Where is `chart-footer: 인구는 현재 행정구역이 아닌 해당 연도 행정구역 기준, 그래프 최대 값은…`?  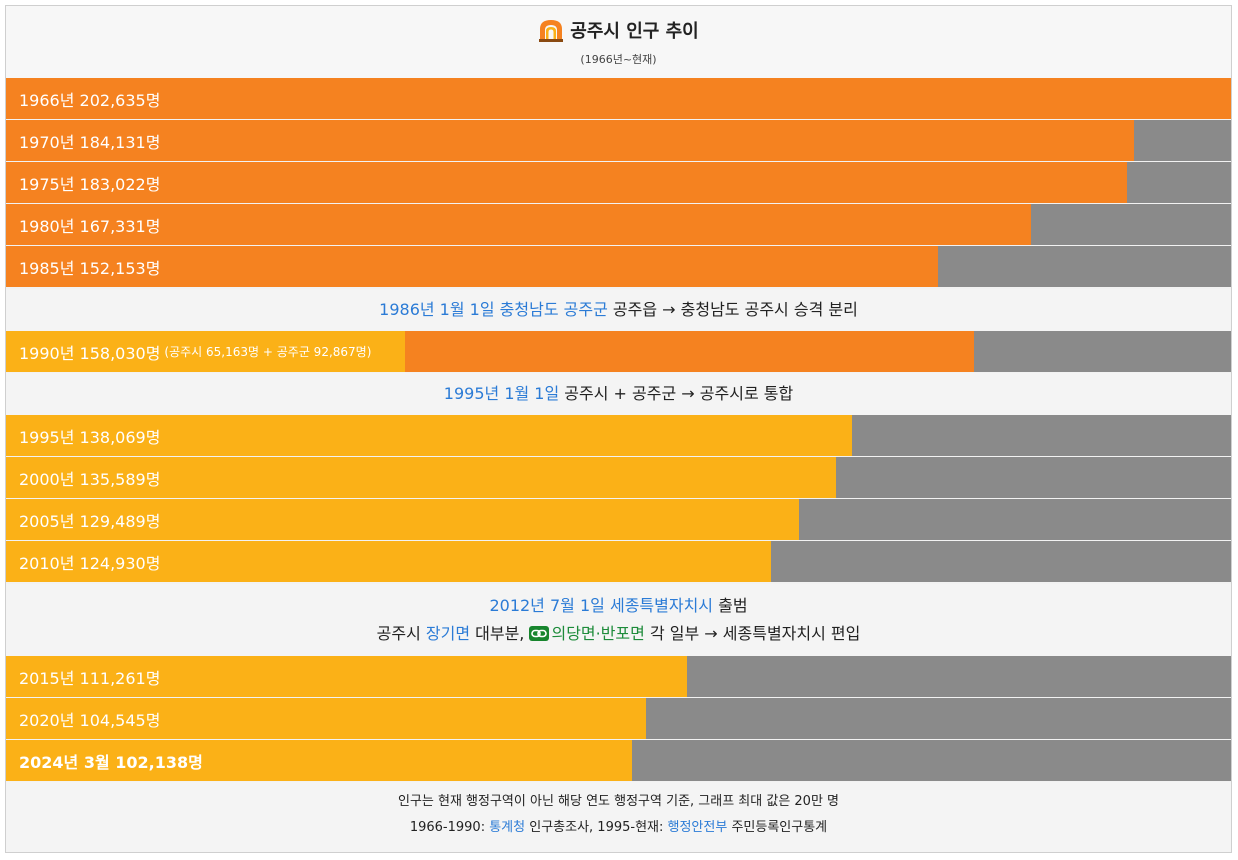
chart-footer: 인구는 현재 행정구역이 아닌 해당 연도 행정구역 기준, 그래프 최대 값은… is located at coordinates (618, 817).